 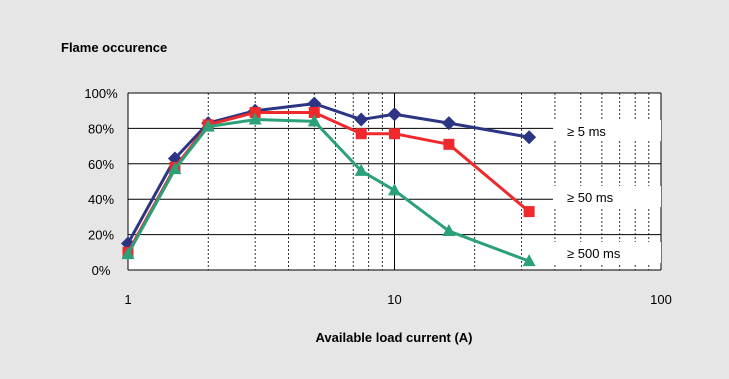 What do you see at coordinates (590, 197) in the screenshot?
I see `series-label: ≥ 50 ms` at bounding box center [590, 197].